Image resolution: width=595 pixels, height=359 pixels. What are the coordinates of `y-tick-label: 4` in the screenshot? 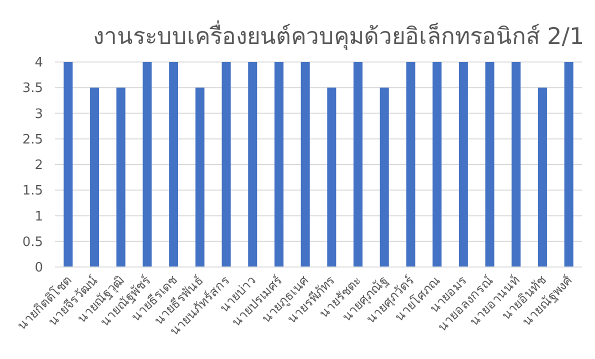 It's located at (38, 63).